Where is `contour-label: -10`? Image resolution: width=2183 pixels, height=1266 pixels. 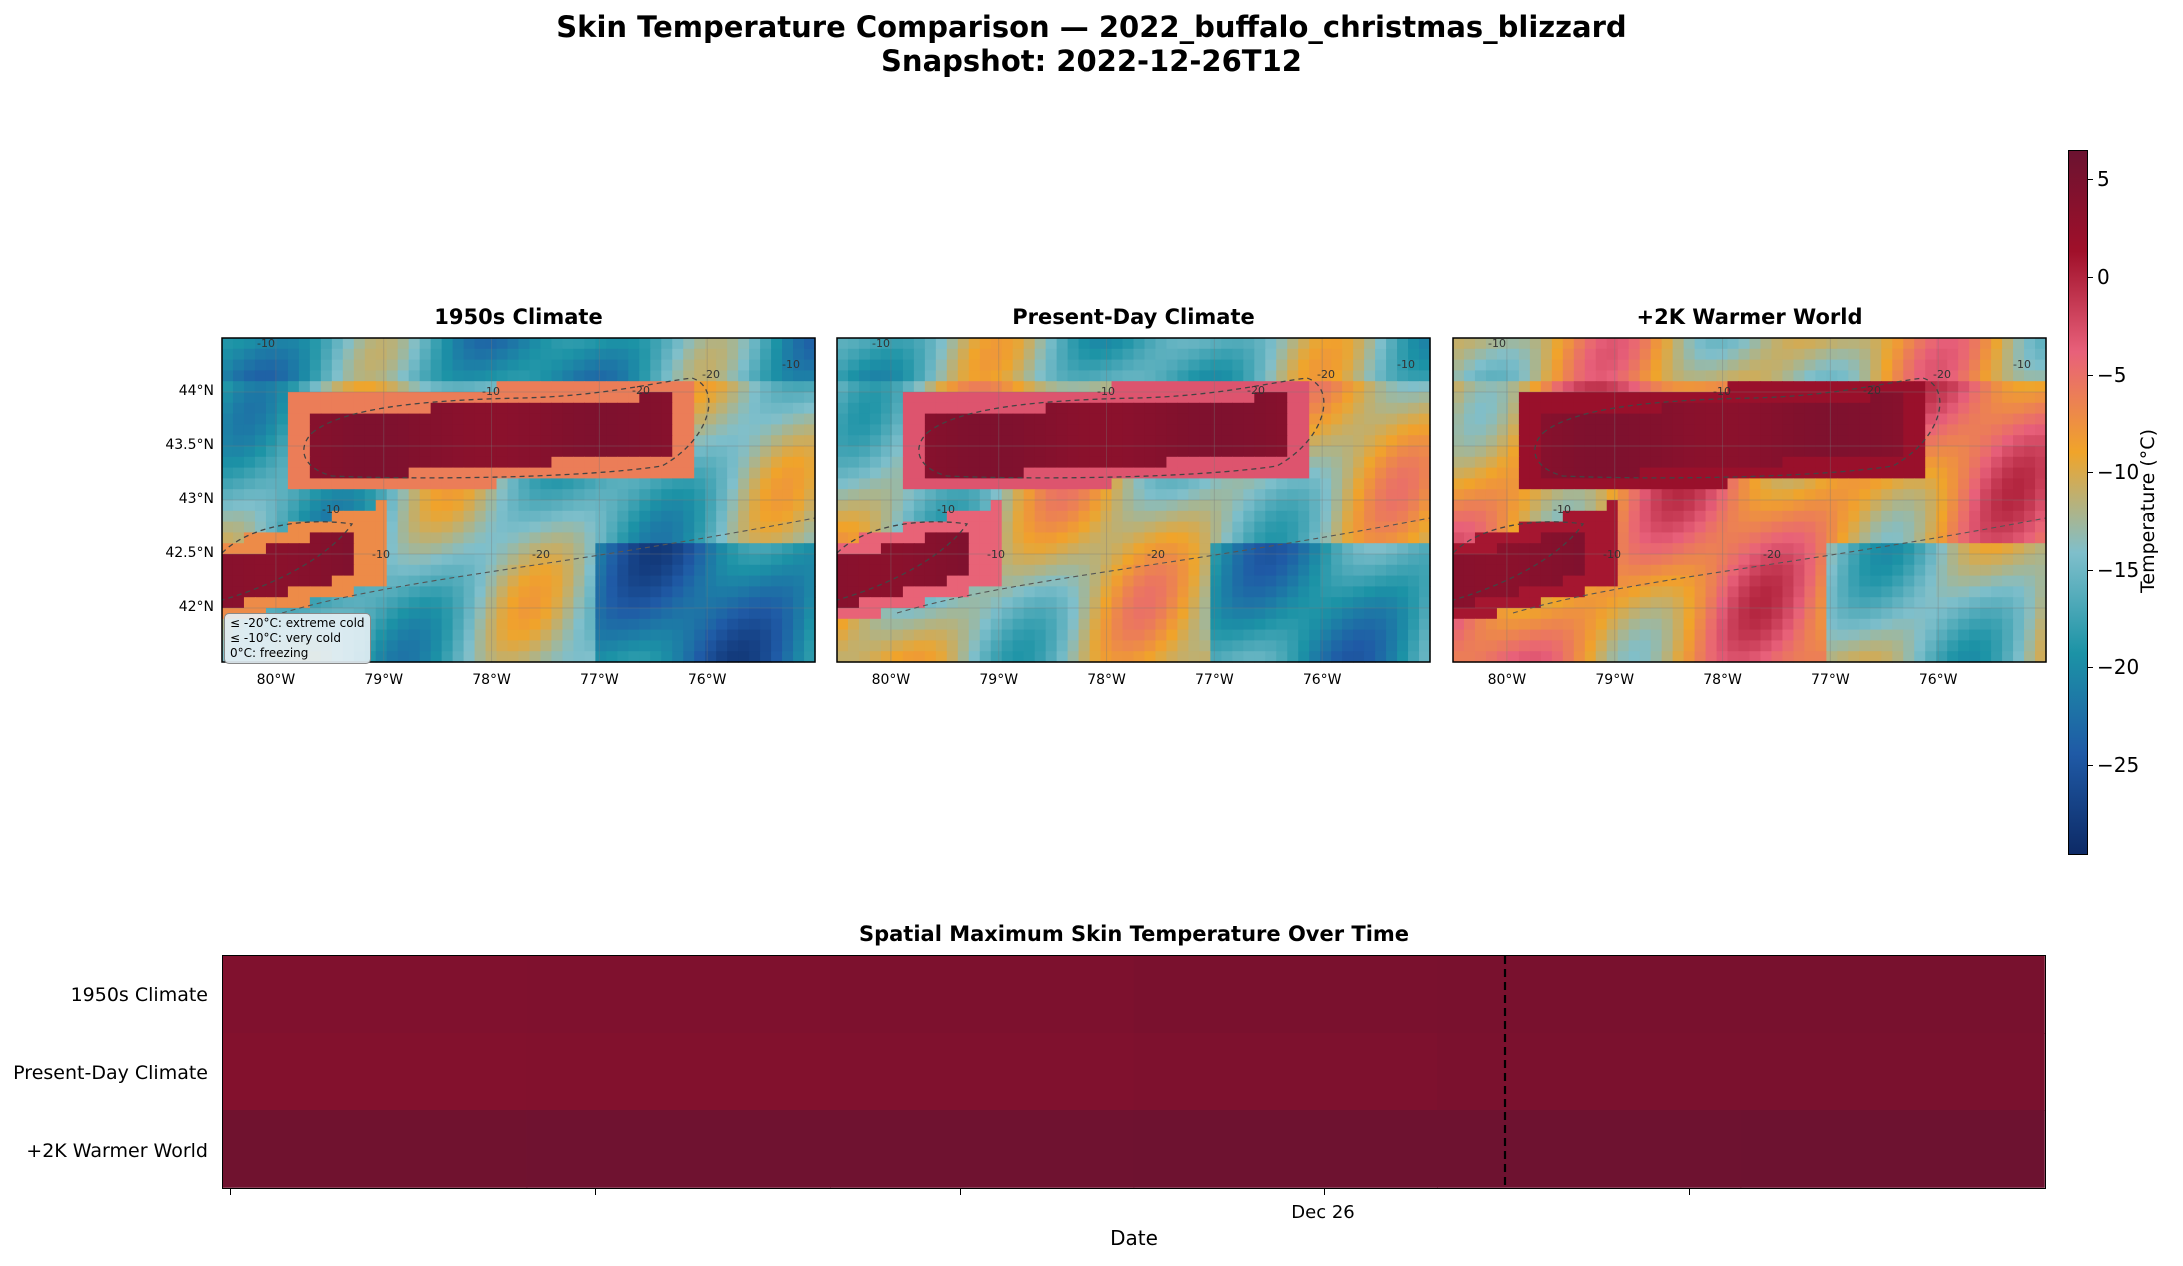
contour-label: -10 is located at coordinates (881, 343).